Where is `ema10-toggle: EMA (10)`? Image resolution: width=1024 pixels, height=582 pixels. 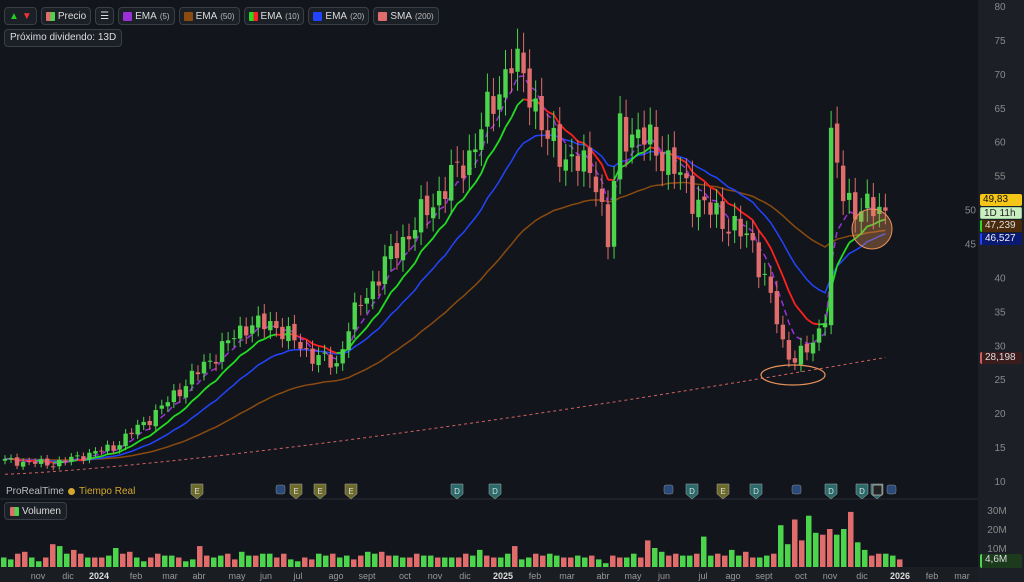
ema10-toggle: EMA (10) is located at coordinates (274, 16).